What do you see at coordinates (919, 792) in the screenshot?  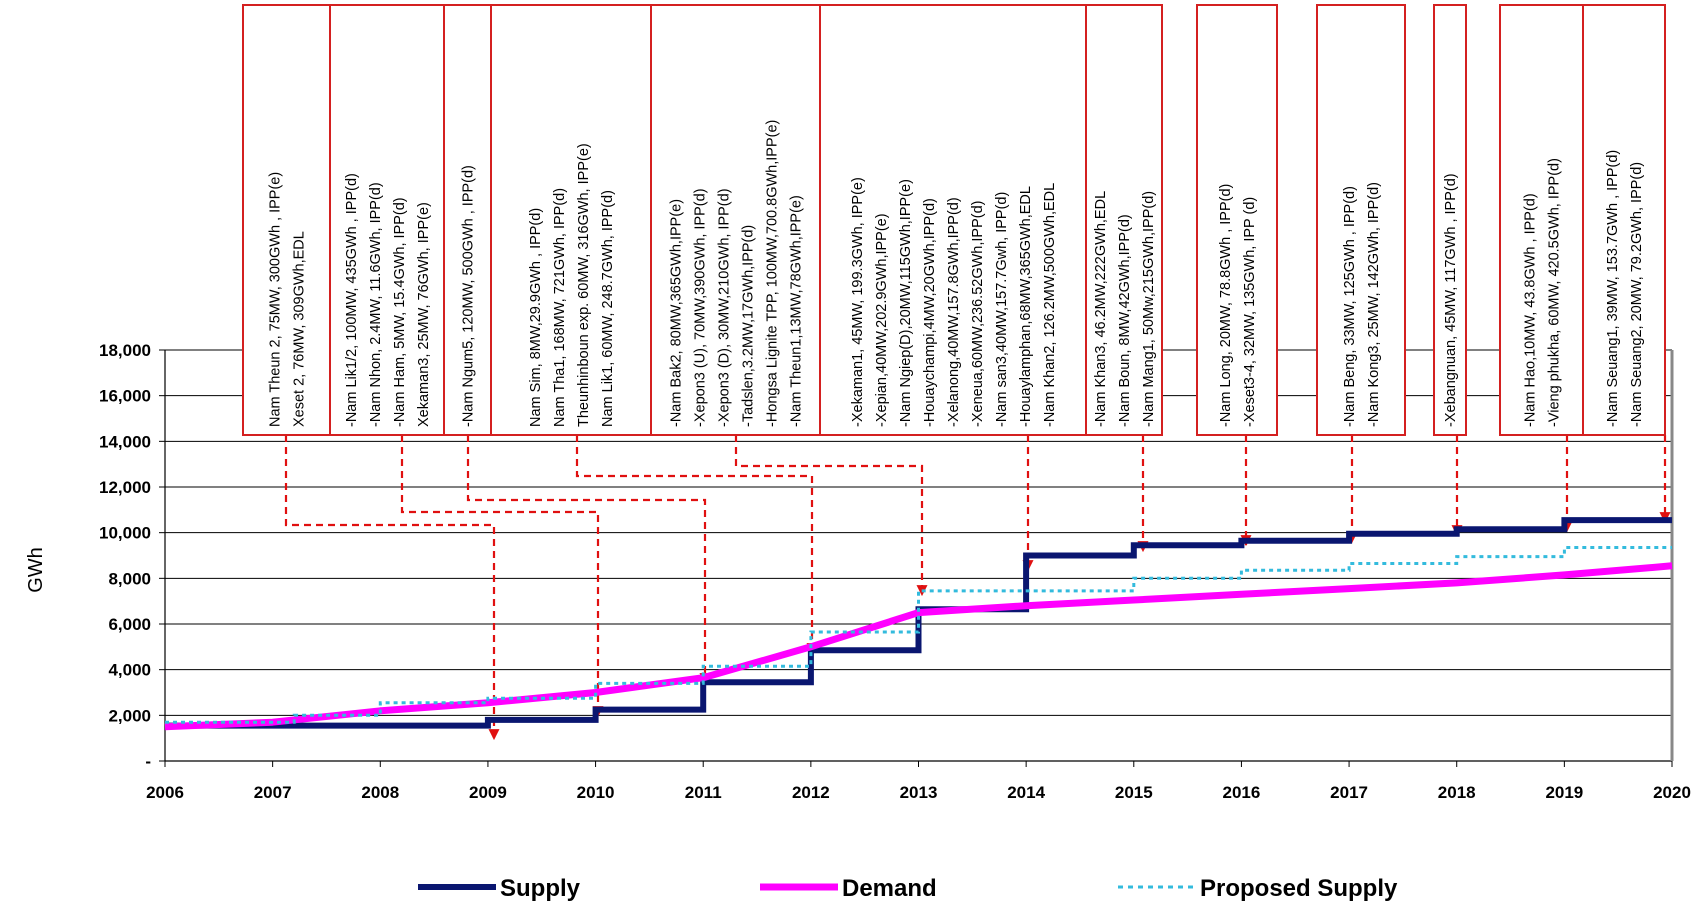 I see `x-tick-label: 2013` at bounding box center [919, 792].